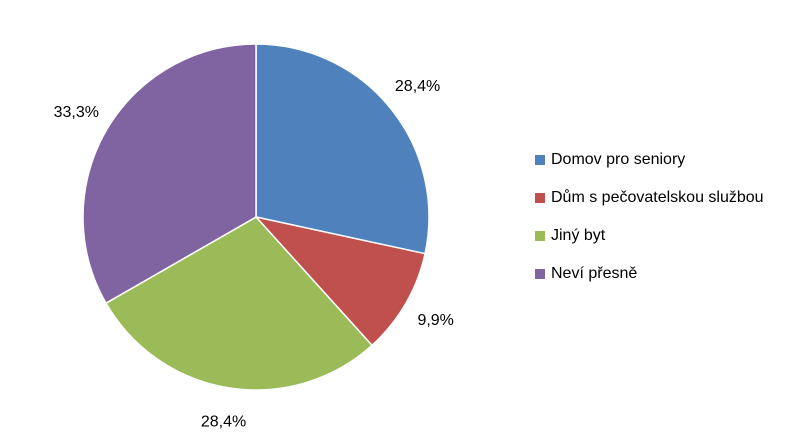  What do you see at coordinates (578, 235) in the screenshot?
I see `legend-label: Jiný byt` at bounding box center [578, 235].